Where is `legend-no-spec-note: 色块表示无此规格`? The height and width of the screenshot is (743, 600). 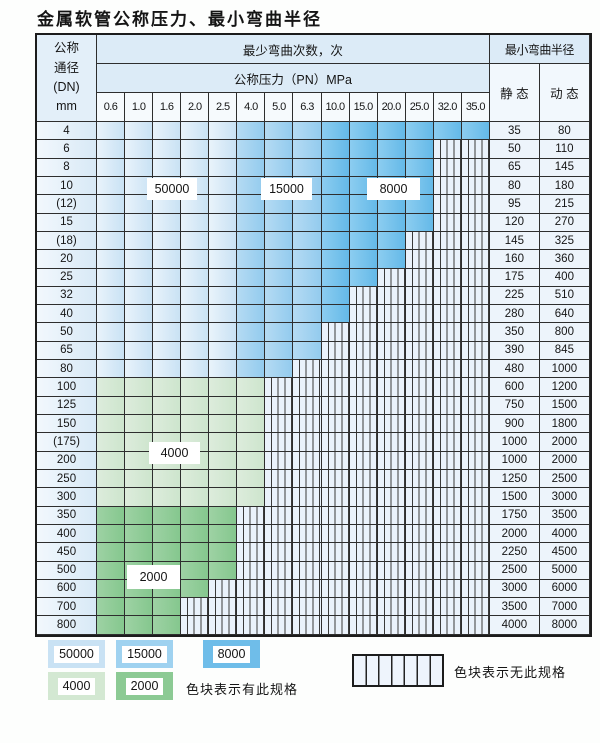
legend-no-spec-note: 色块表示无此规格 is located at coordinates (510, 672).